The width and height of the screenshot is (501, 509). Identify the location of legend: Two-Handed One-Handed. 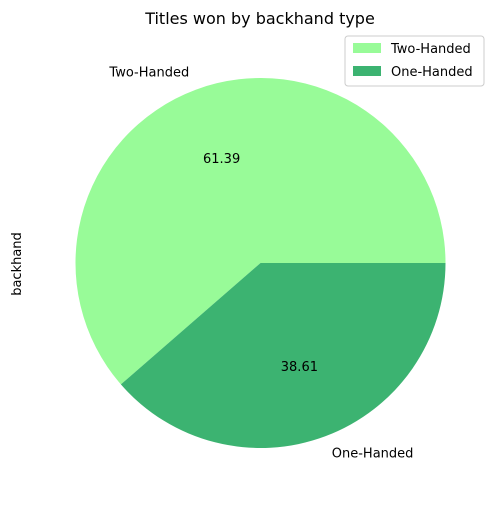
(414, 61).